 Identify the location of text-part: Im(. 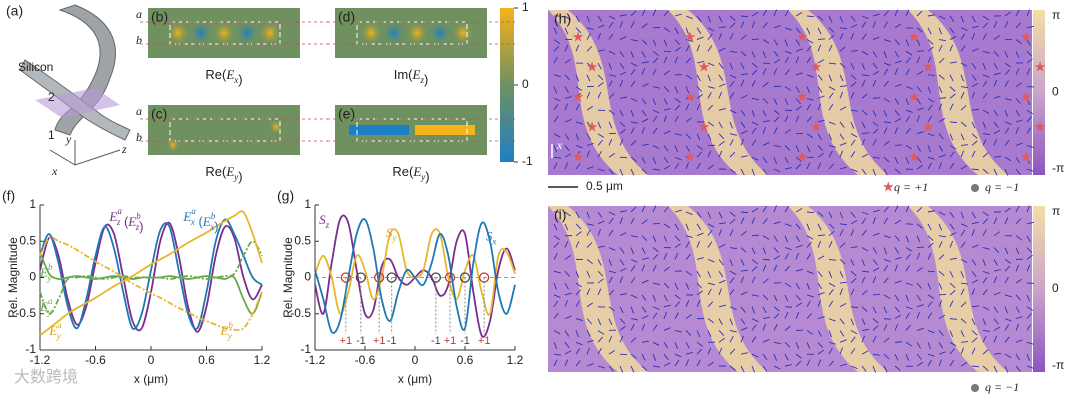
(403, 74).